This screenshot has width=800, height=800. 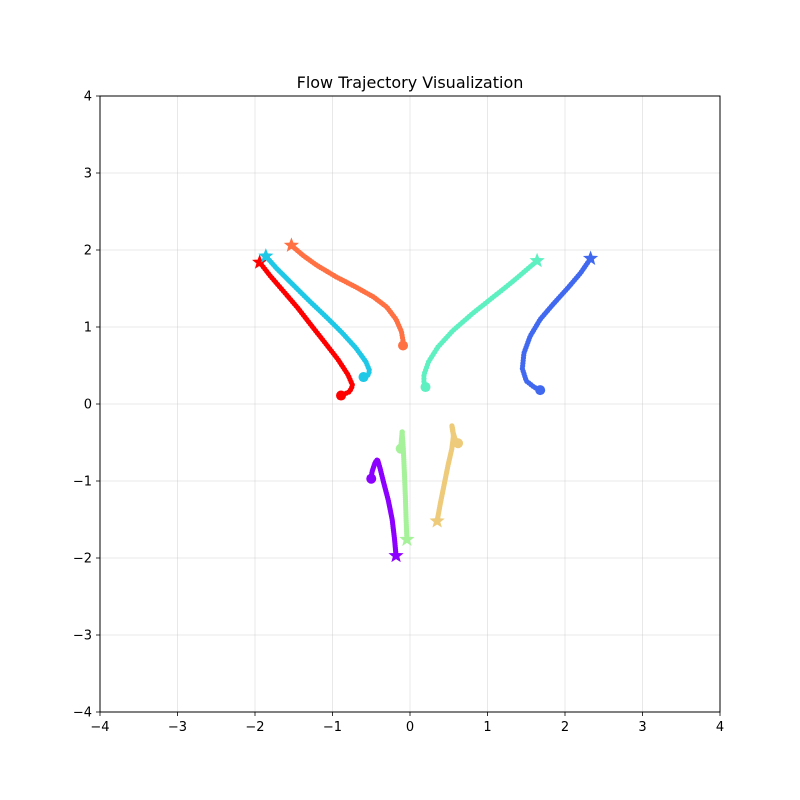 What do you see at coordinates (410, 82) in the screenshot?
I see `chart-title: Flow Trajectory Visualization` at bounding box center [410, 82].